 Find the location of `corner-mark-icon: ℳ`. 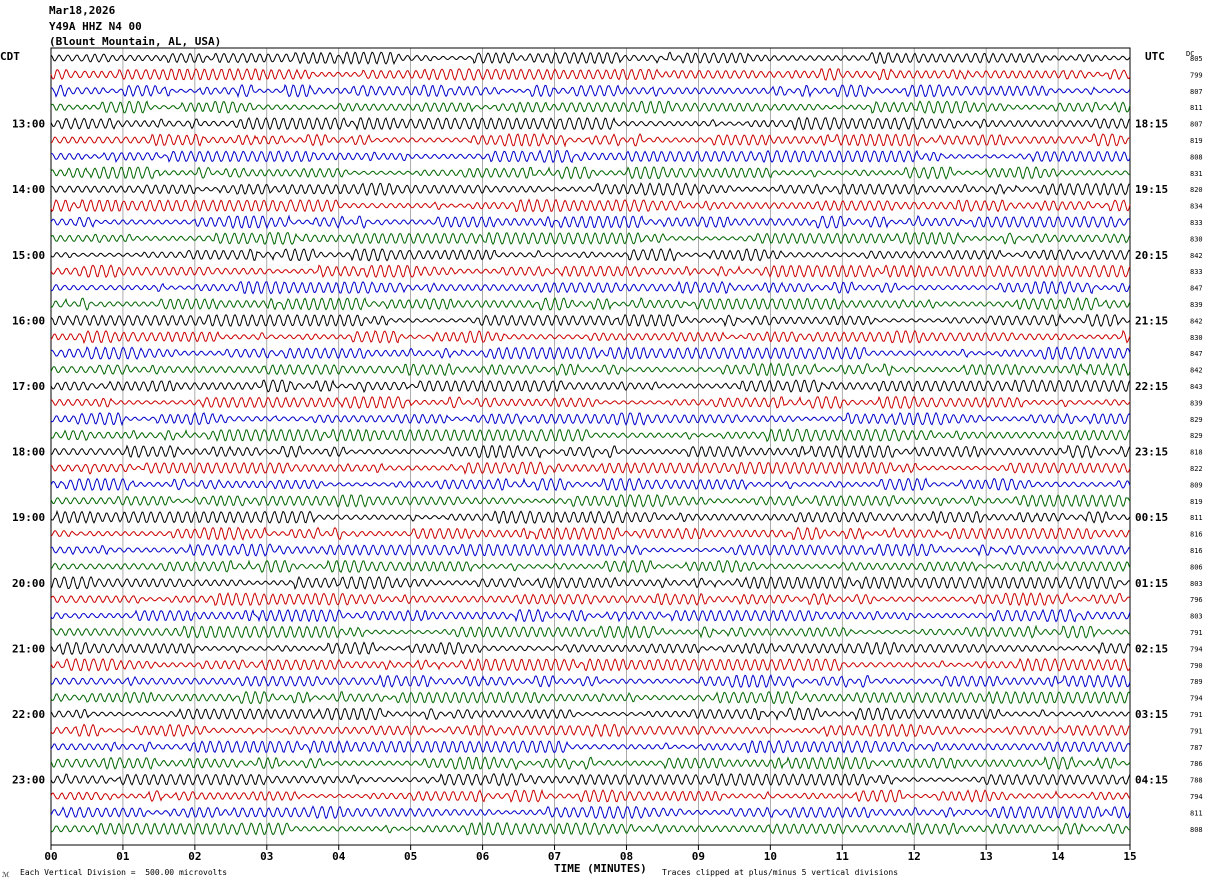

corner-mark-icon: ℳ is located at coordinates (6, 875).